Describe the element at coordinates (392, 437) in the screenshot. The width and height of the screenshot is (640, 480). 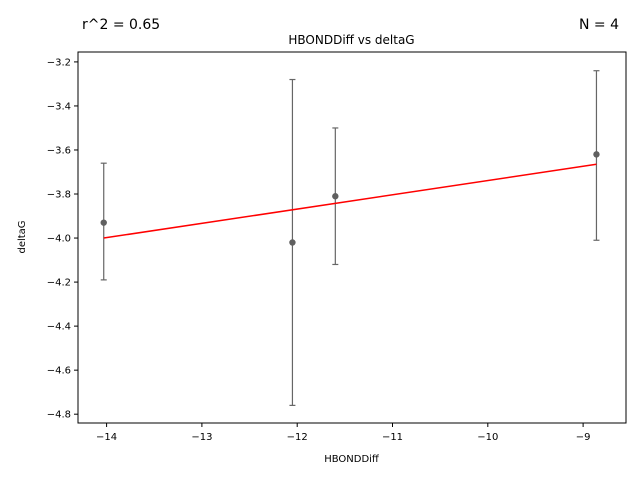
I see `x-tick-label: −11` at that location.